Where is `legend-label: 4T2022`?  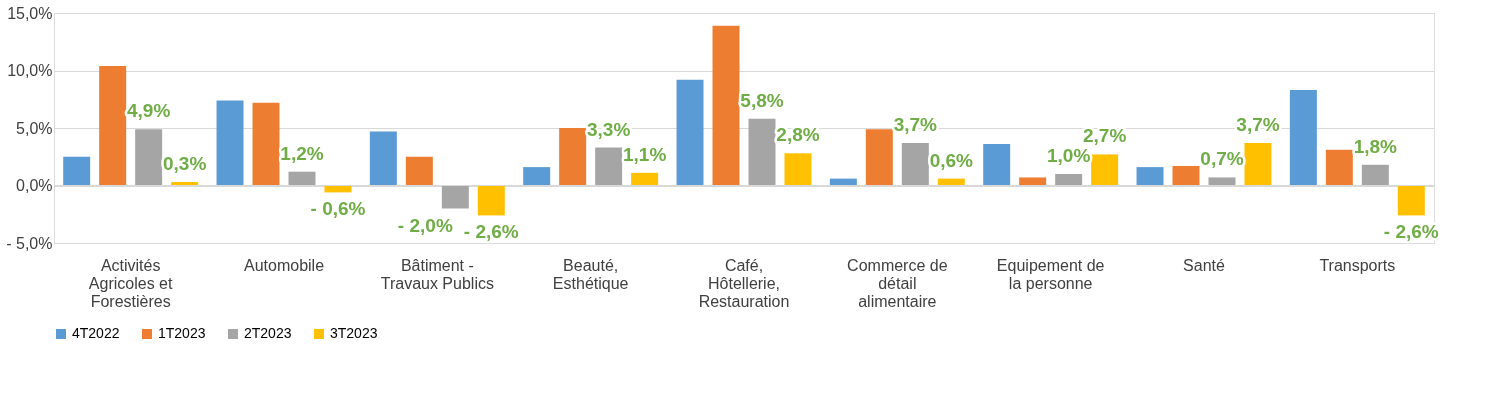
legend-label: 4T2022 is located at coordinates (96, 333).